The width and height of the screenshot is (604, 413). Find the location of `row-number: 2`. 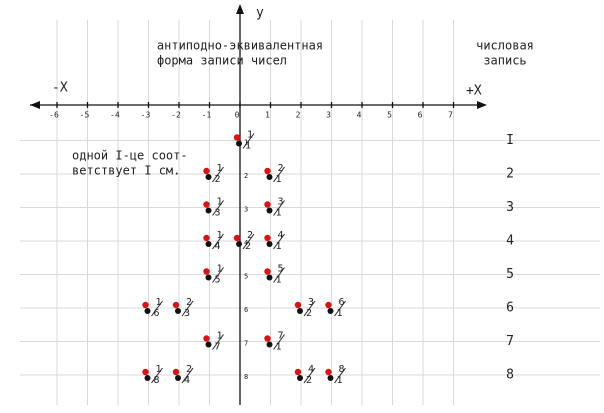

row-number: 2 is located at coordinates (510, 174).